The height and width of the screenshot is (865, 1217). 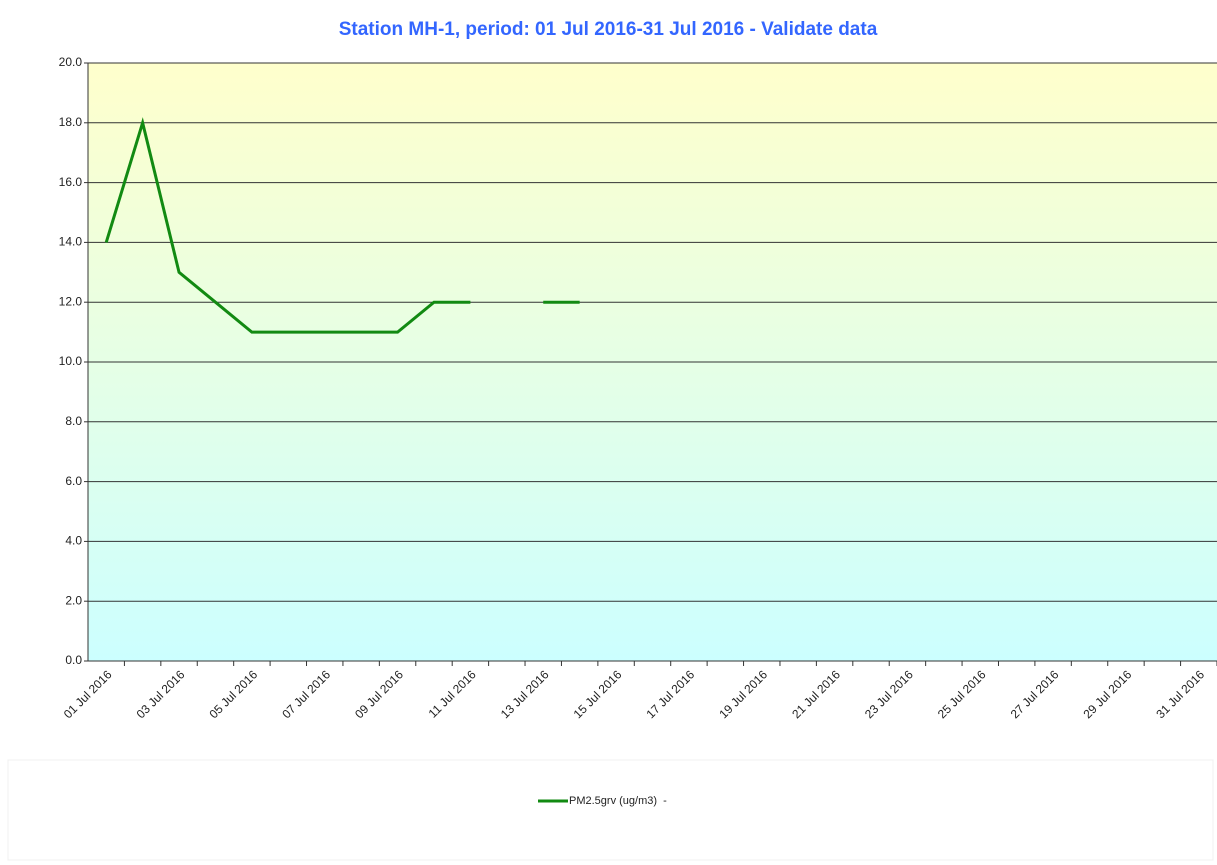 I want to click on y-tick-label: 20.0, so click(x=71, y=62).